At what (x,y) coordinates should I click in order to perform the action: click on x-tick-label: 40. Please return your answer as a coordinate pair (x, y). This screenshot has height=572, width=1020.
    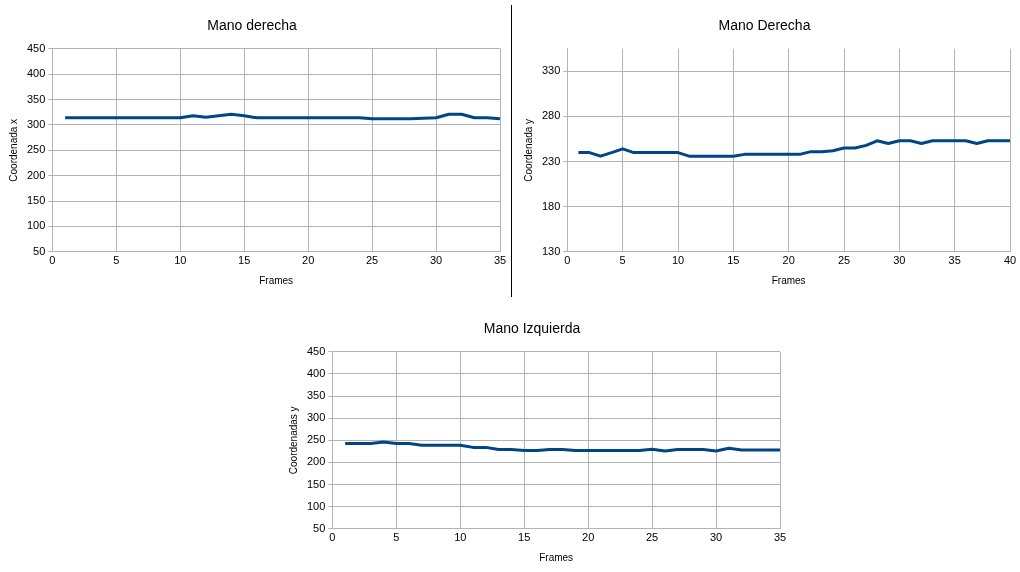
    Looking at the image, I should click on (1010, 260).